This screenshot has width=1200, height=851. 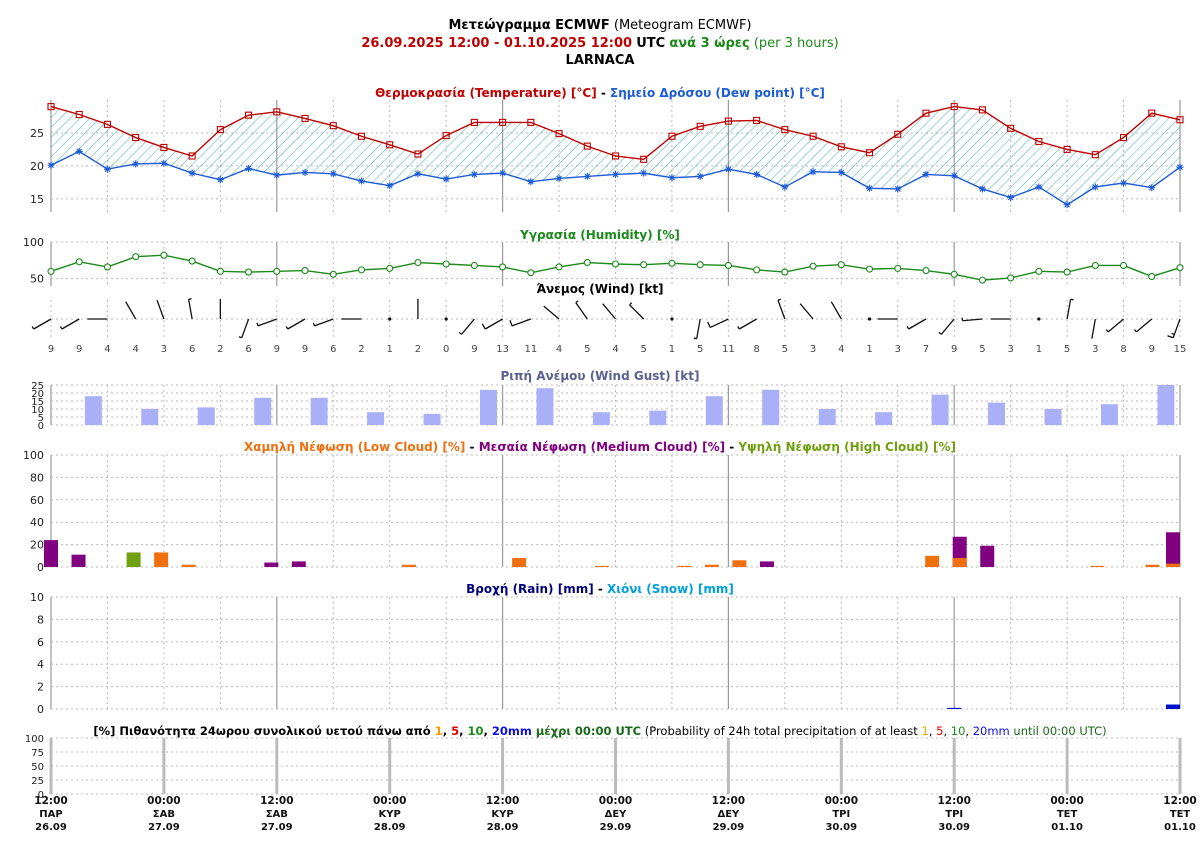 What do you see at coordinates (616, 827) in the screenshot?
I see `time-axis-date: 29.09` at bounding box center [616, 827].